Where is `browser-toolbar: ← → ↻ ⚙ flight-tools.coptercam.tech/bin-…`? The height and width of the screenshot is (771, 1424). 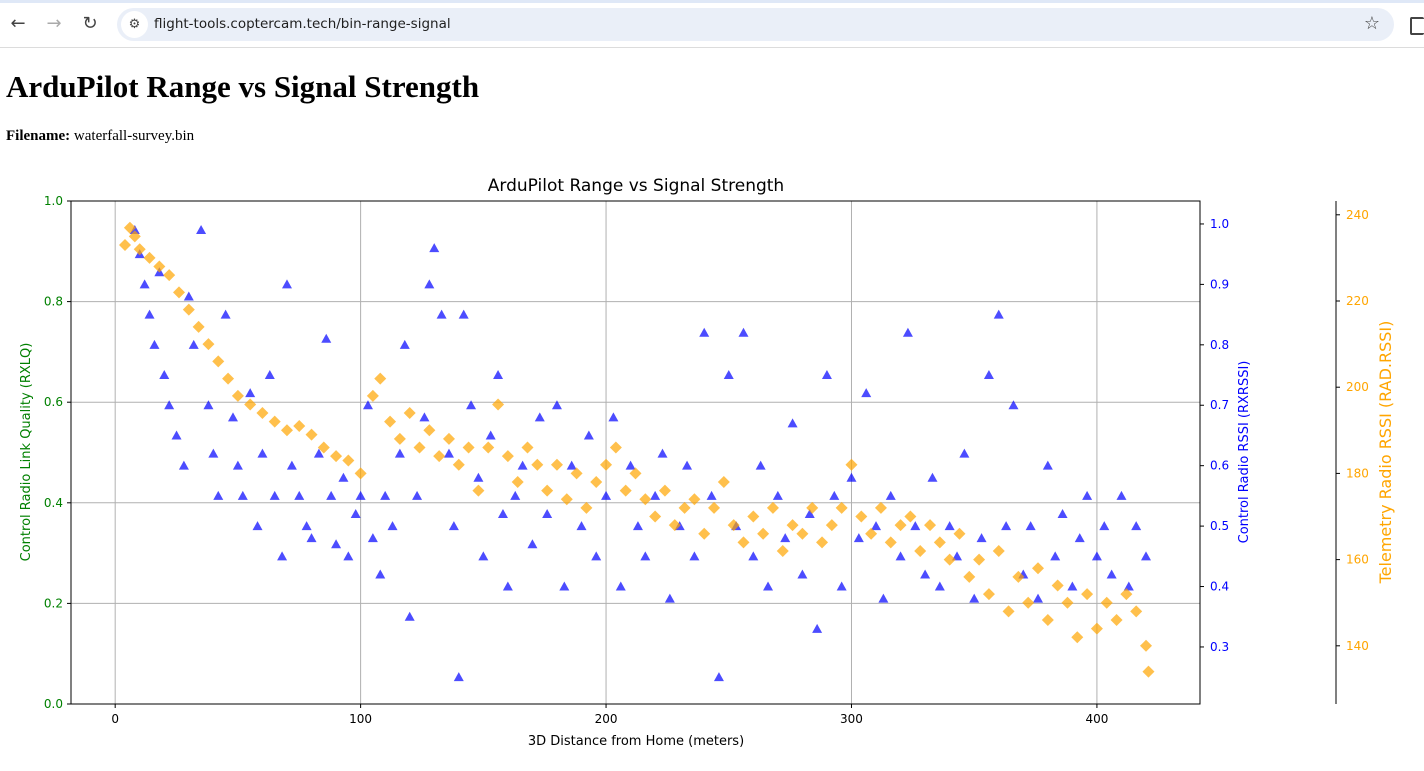 browser-toolbar: ← → ↻ ⚙ flight-tools.coptercam.tech/bin-… is located at coordinates (712, 25).